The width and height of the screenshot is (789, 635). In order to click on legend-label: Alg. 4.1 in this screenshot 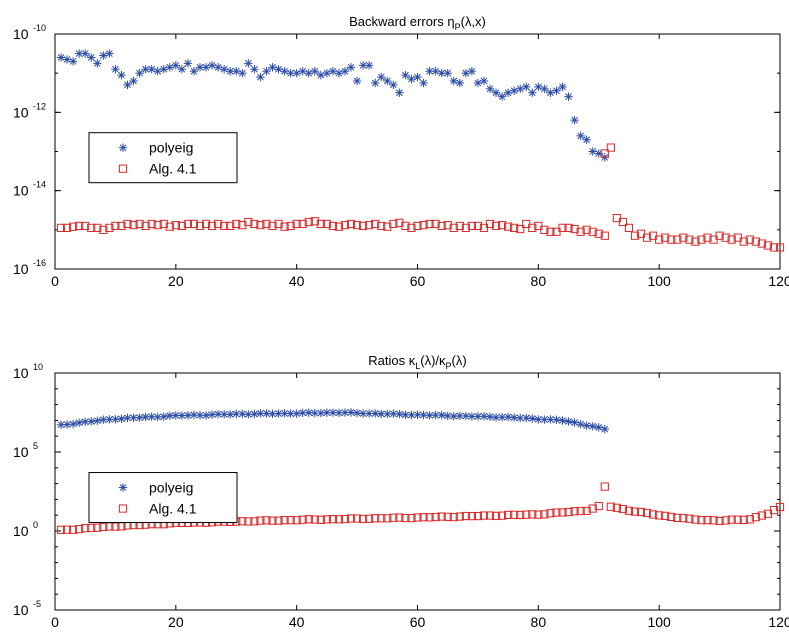, I will do `click(173, 509)`.